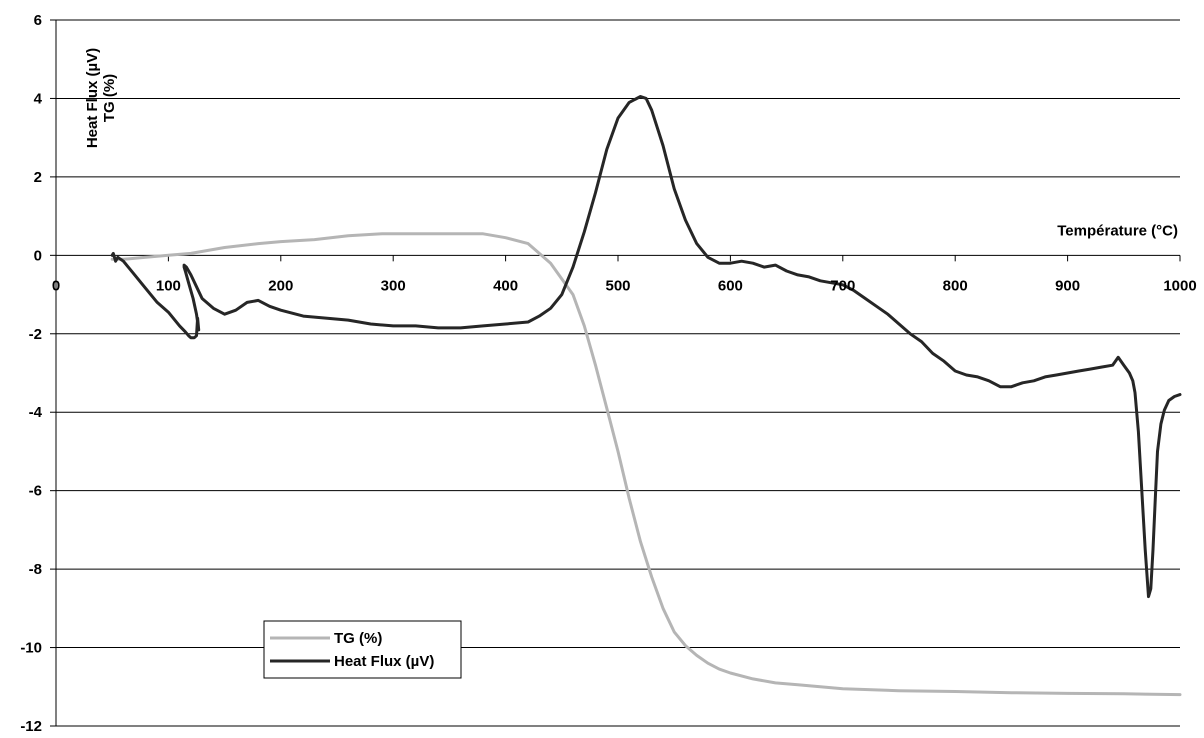  I want to click on y-tick-label--6: -6, so click(35, 491).